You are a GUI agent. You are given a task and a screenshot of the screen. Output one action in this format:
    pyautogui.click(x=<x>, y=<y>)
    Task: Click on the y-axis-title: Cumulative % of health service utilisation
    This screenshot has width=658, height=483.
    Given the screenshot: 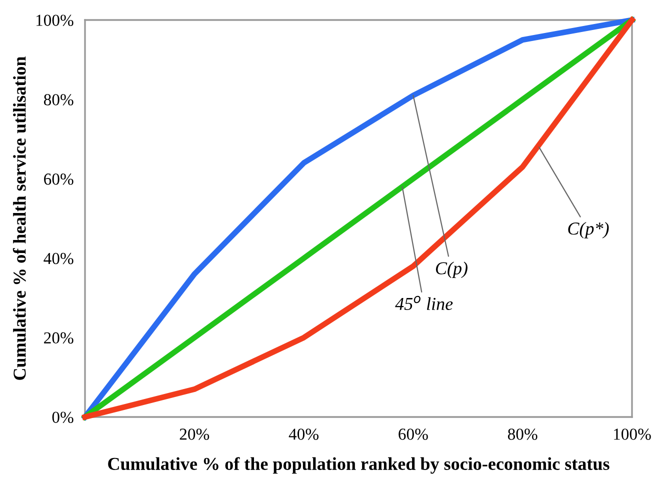 What is the action you would take?
    pyautogui.click(x=19, y=218)
    